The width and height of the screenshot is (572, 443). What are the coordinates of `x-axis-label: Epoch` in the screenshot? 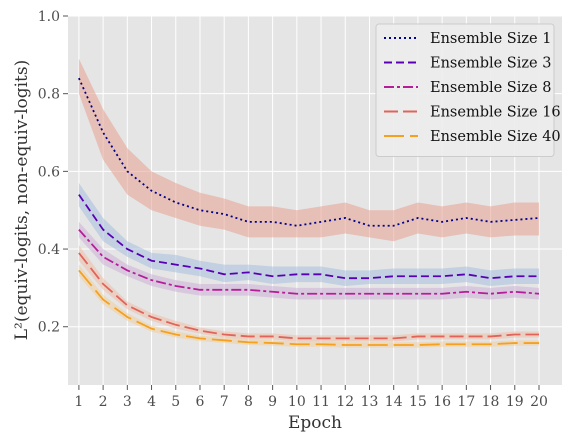 It's located at (315, 423).